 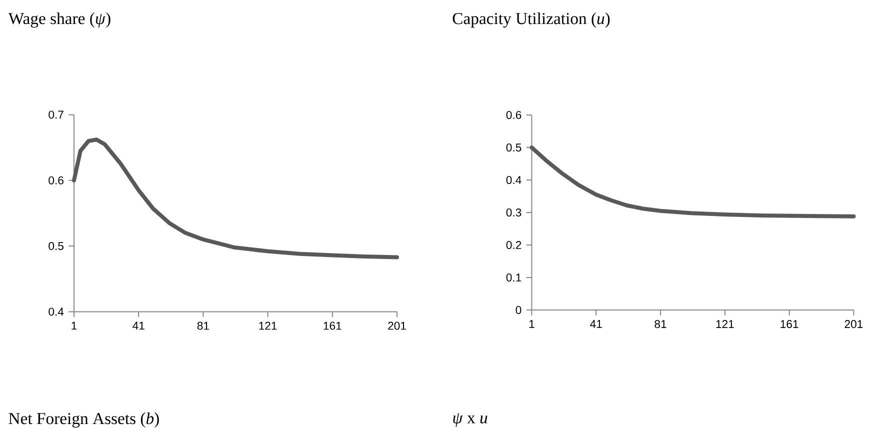 What do you see at coordinates (470, 420) in the screenshot?
I see `text: ψ x u` at bounding box center [470, 420].